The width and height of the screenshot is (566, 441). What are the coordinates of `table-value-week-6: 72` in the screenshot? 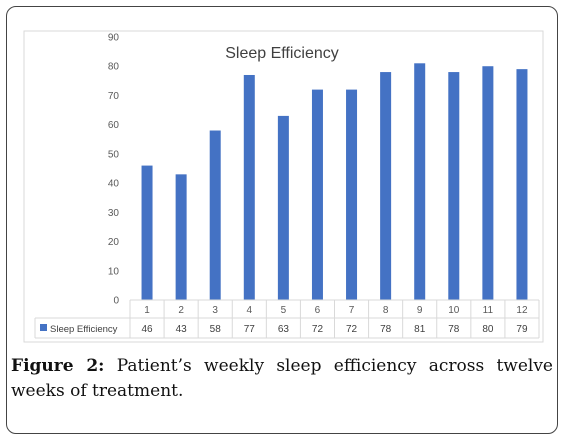 It's located at (318, 329).